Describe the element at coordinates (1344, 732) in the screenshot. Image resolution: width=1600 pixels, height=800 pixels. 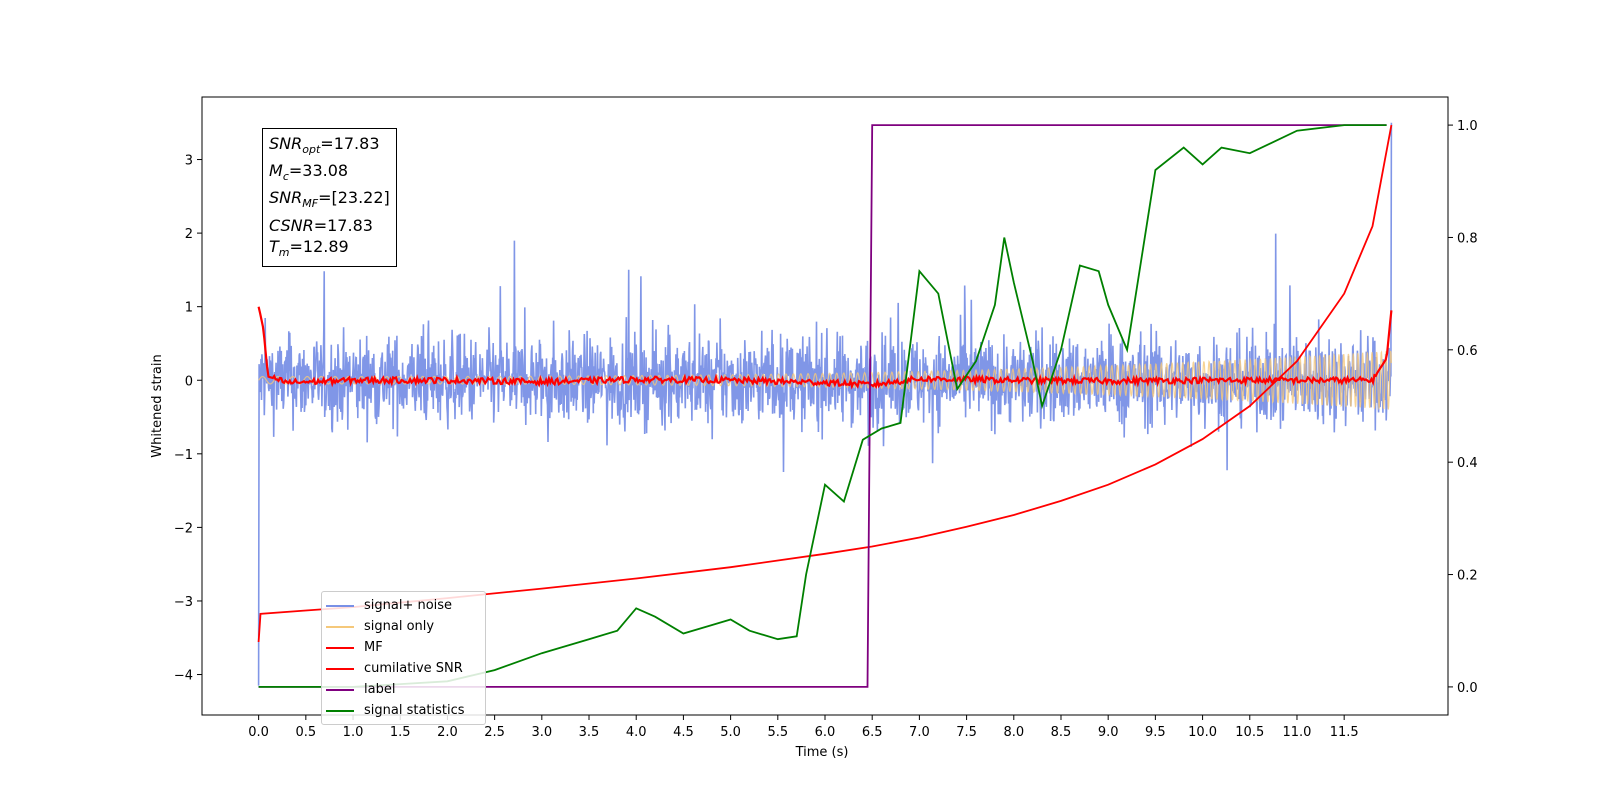
I see `x-tick-label: 11.5` at that location.